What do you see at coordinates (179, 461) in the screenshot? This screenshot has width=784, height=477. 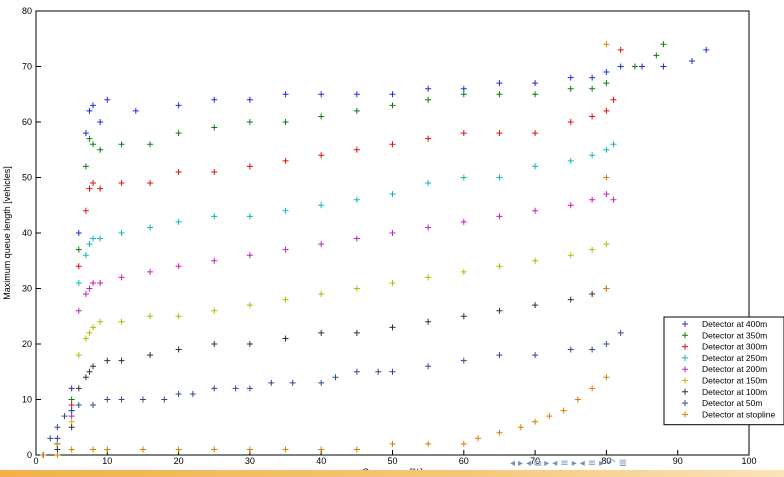 I see `x-tick-label: 20` at bounding box center [179, 461].